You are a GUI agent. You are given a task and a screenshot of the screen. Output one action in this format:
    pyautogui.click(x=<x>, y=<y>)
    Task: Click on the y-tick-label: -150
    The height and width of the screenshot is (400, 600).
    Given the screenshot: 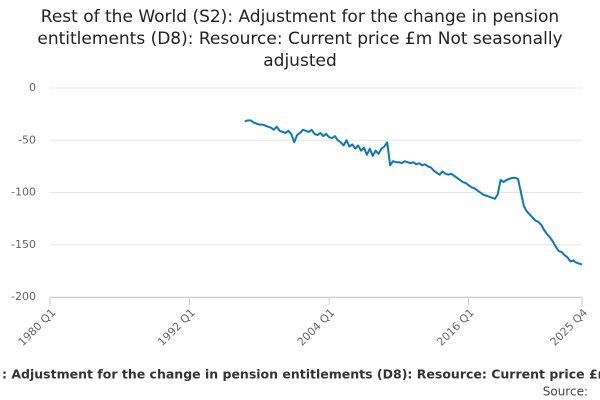 What is the action you would take?
    pyautogui.click(x=23, y=244)
    